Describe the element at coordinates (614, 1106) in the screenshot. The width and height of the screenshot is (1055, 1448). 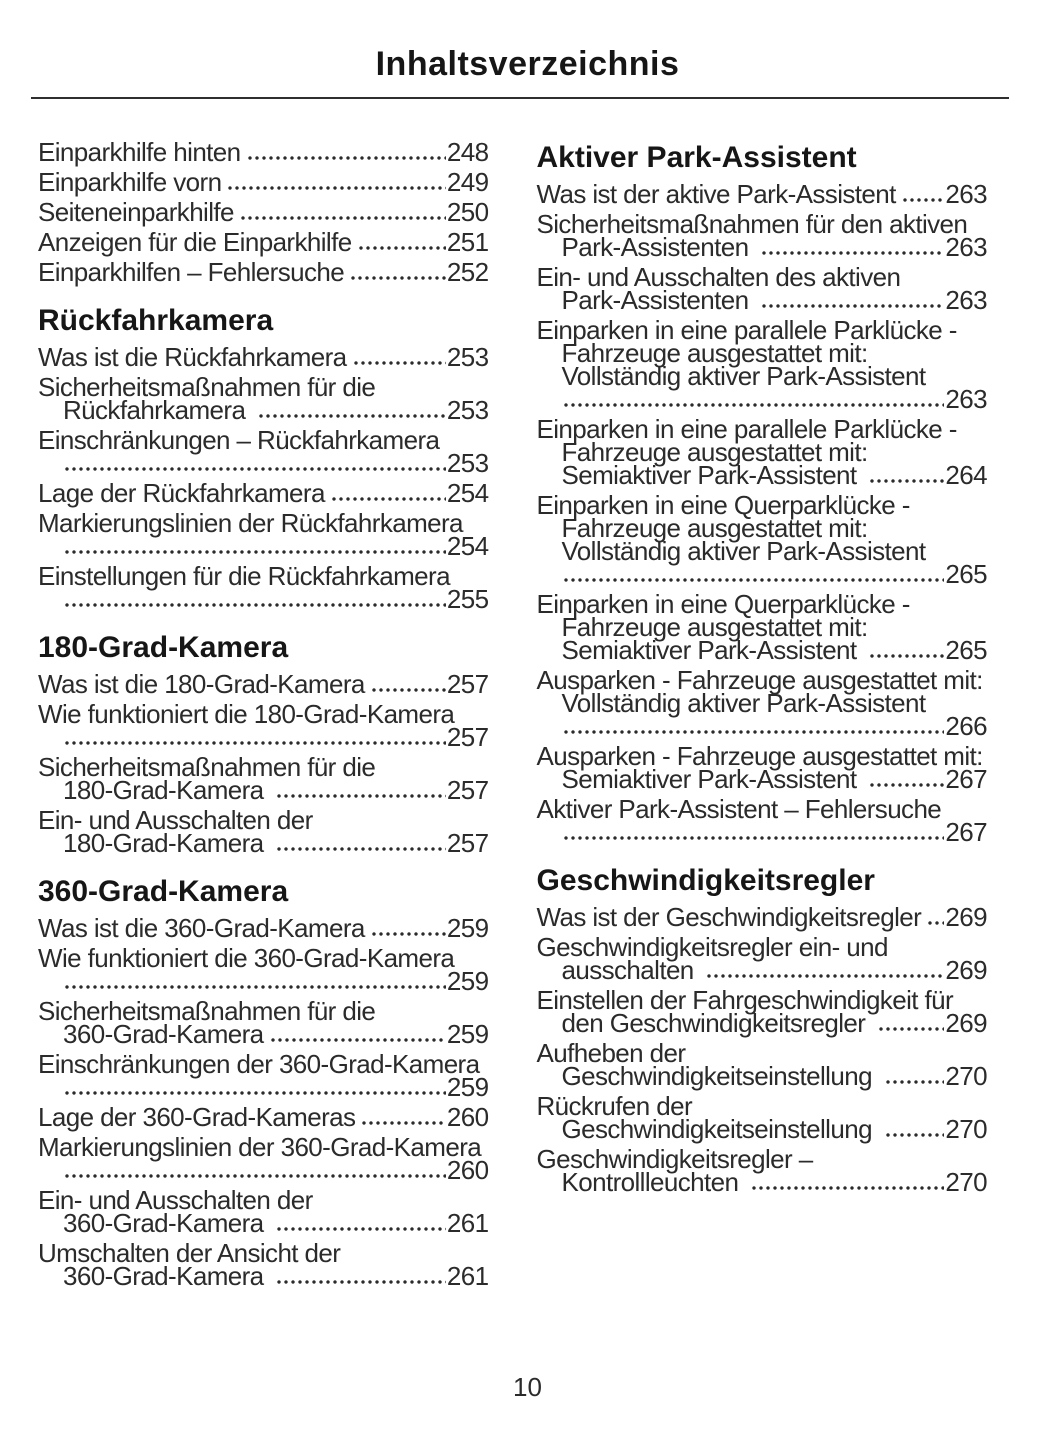
I see `toc-entry-text: Rückrufen der` at that location.